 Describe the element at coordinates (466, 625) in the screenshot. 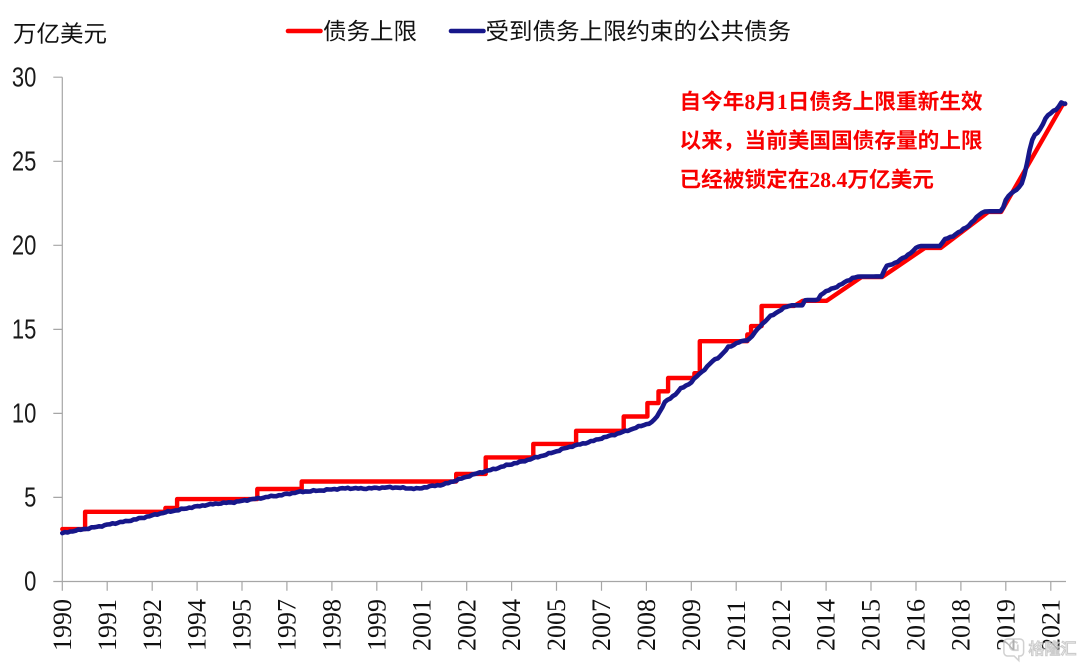

I see `svg-text: 2002` at that location.